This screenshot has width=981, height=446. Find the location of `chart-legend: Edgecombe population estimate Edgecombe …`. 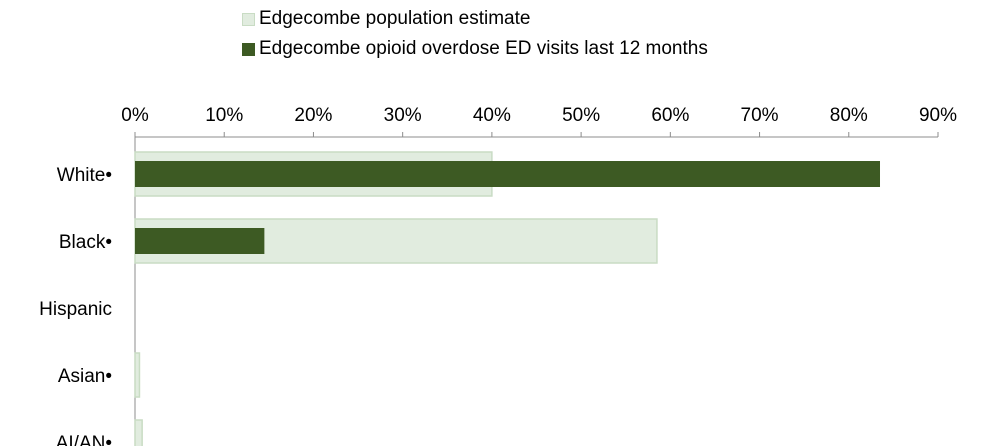

chart-legend: Edgecombe population estimate Edgecombe … is located at coordinates (475, 34).